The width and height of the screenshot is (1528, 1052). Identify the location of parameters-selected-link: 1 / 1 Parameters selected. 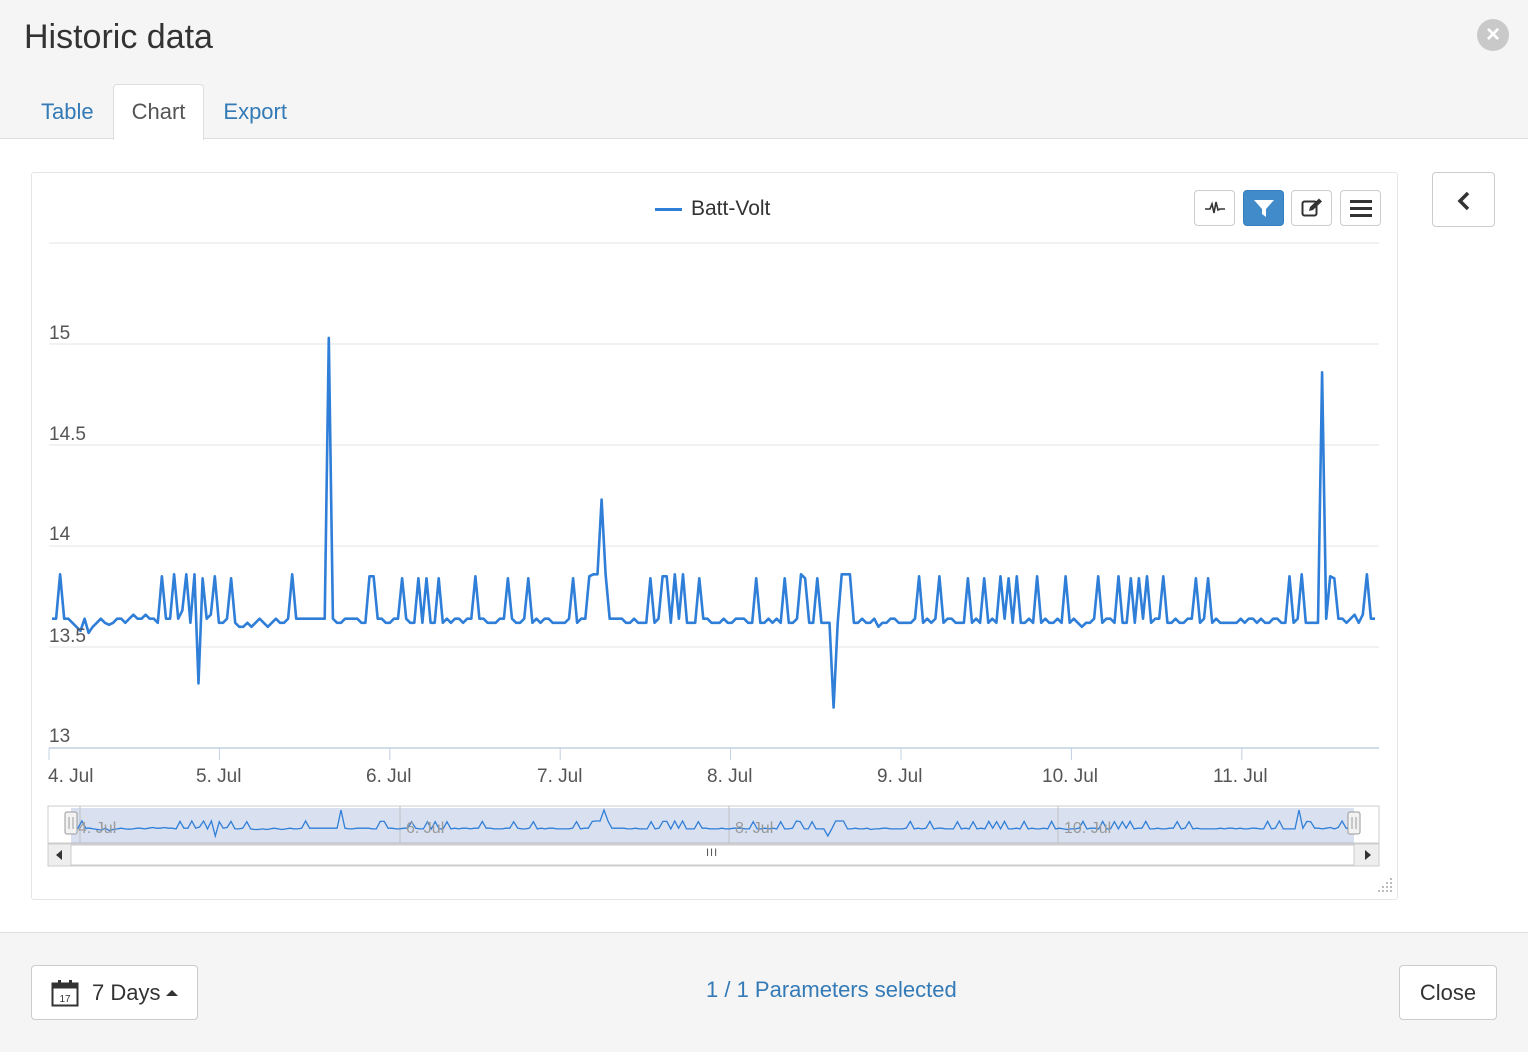
(831, 989).